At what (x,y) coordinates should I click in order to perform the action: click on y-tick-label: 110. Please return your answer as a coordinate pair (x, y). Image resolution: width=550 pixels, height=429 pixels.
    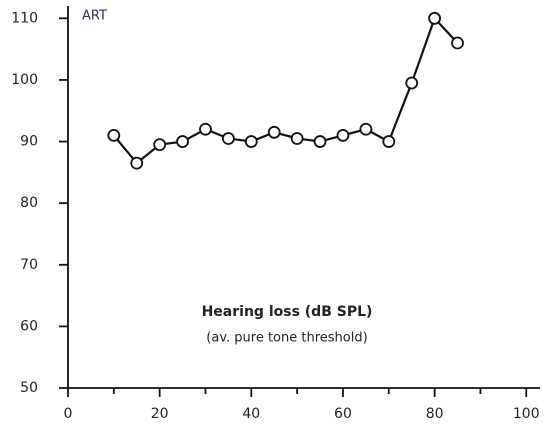
    Looking at the image, I should click on (24, 18).